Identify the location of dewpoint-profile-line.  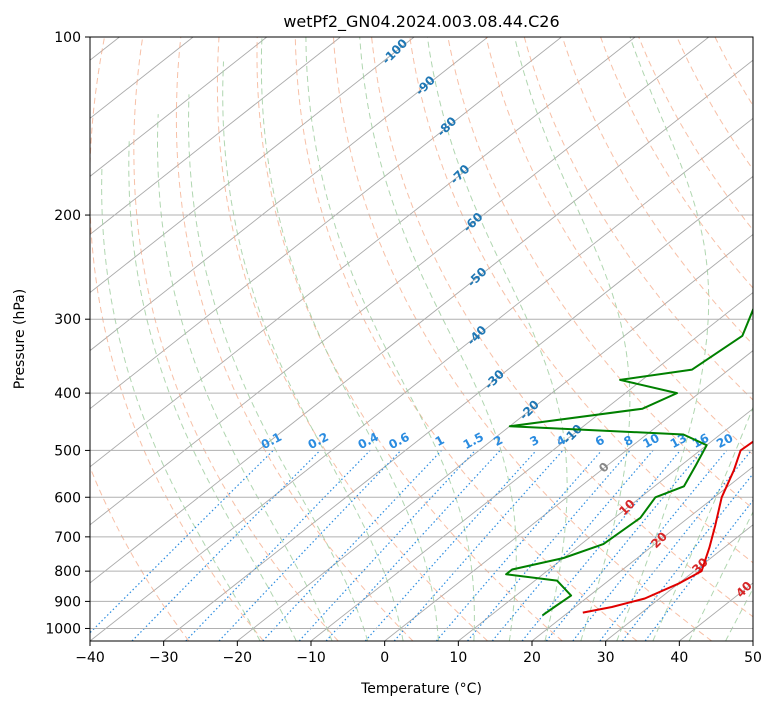
(629, 462).